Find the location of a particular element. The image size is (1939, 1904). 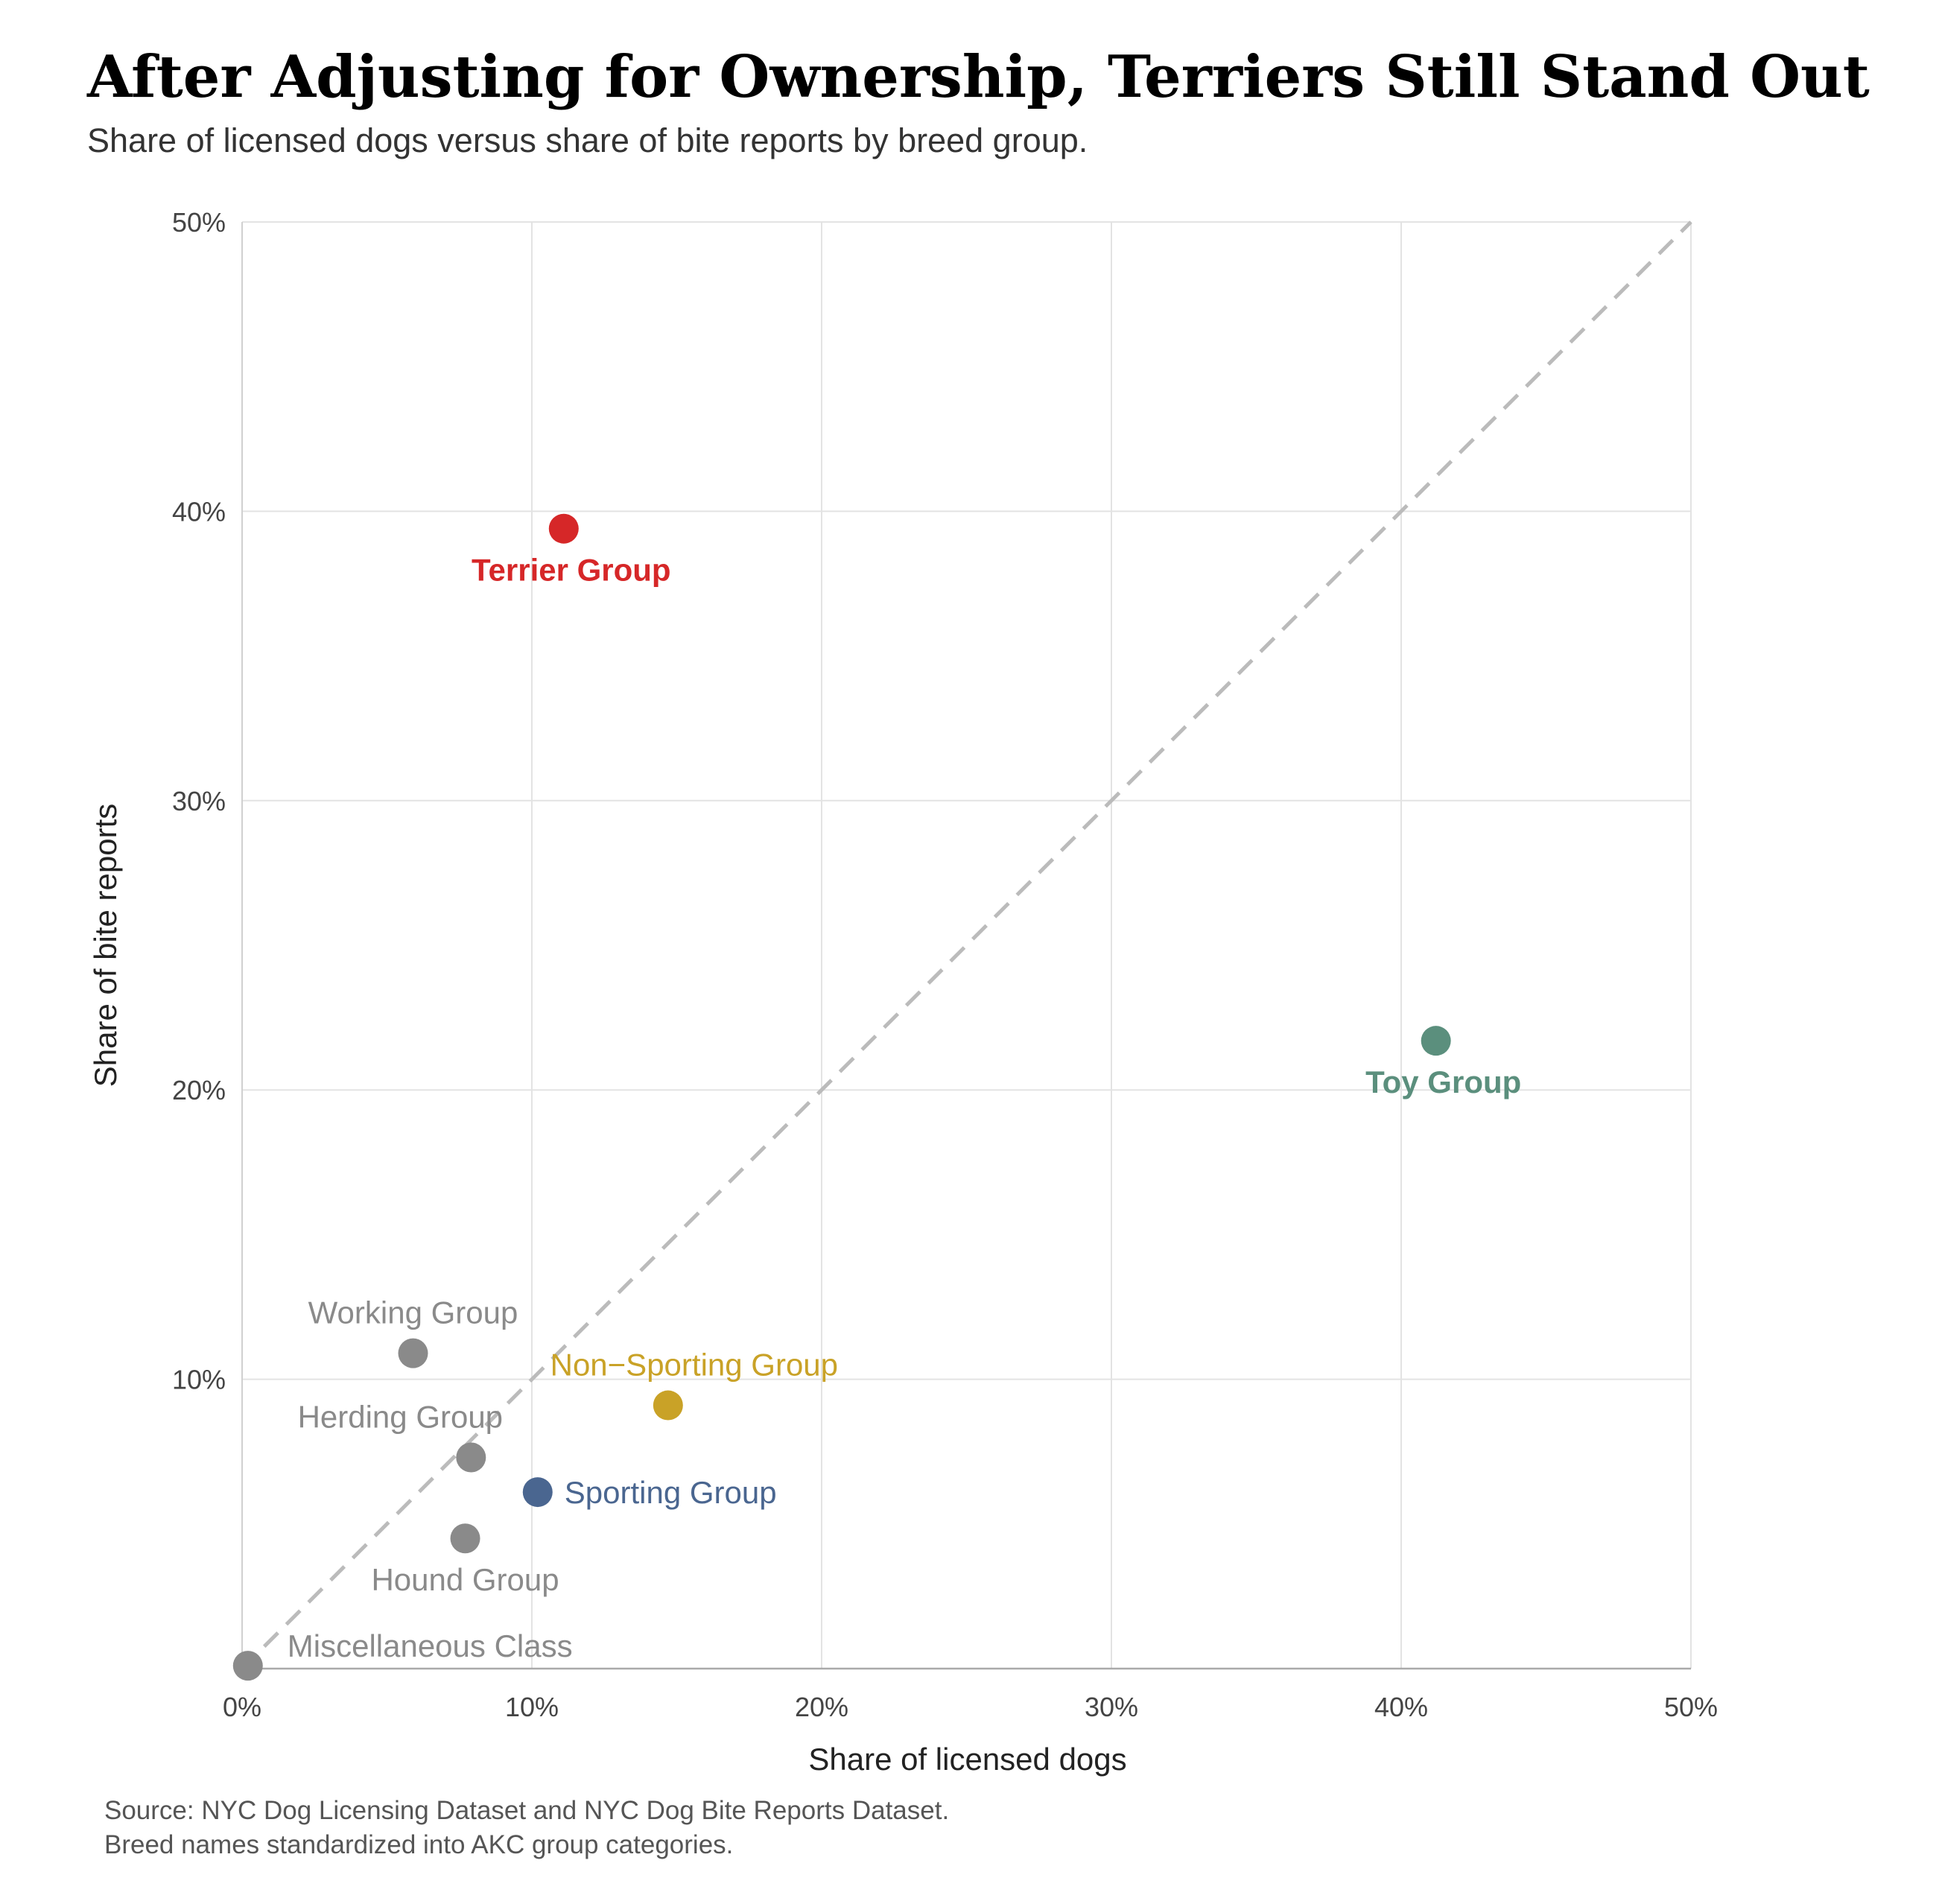

data-point-label: Working Group is located at coordinates (413, 1312).